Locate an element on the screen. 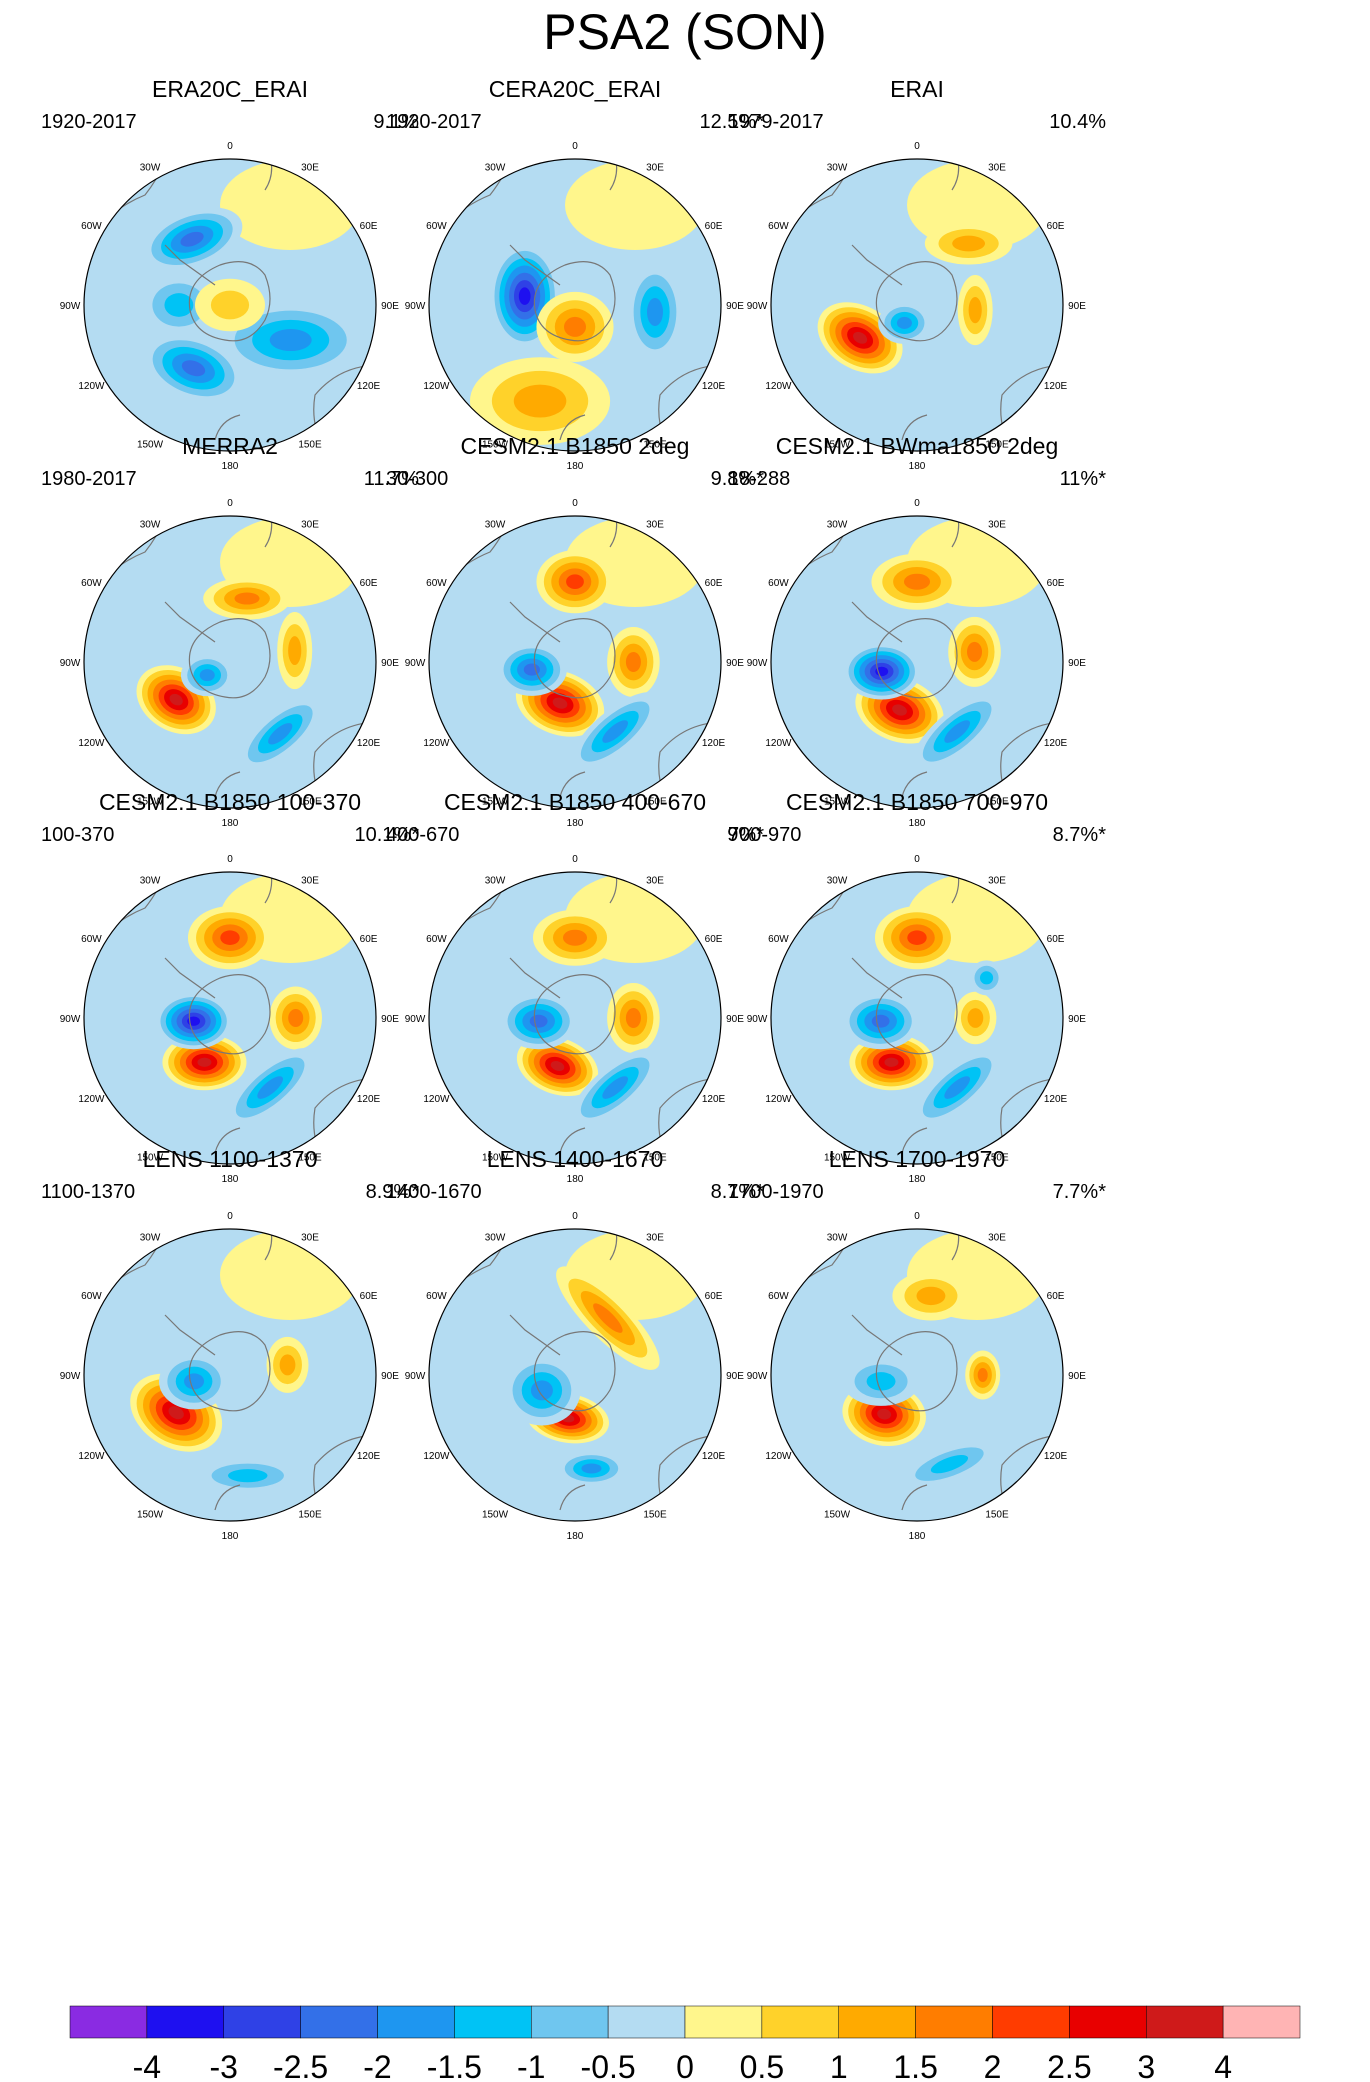 This screenshot has width=1370, height=2082. panel-period: 1400-1670 is located at coordinates (434, 1192).